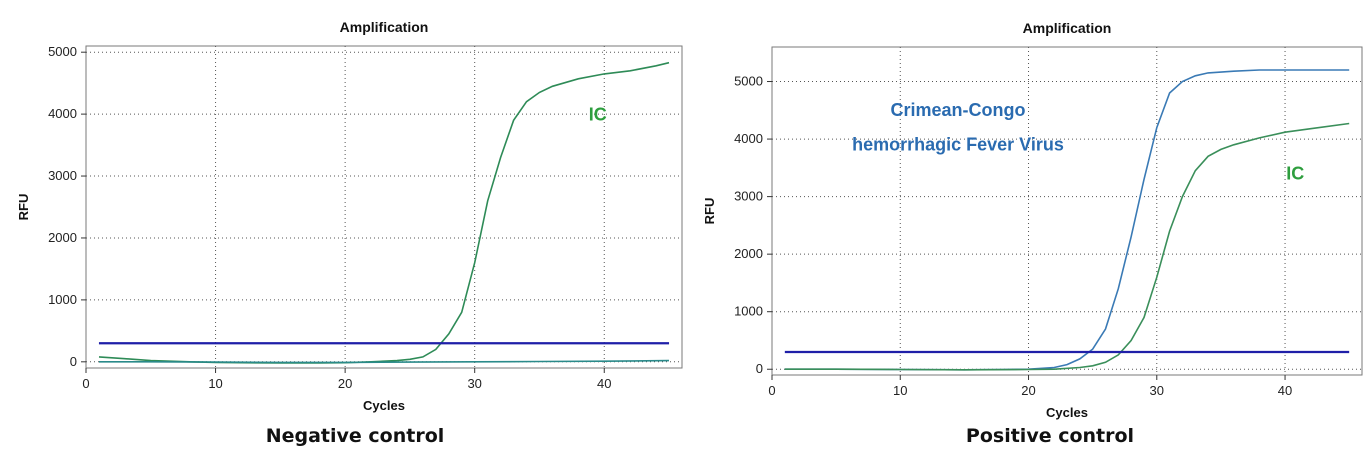  Describe the element at coordinates (474, 383) in the screenshot. I see `c0-x-tick-label: 30` at that location.